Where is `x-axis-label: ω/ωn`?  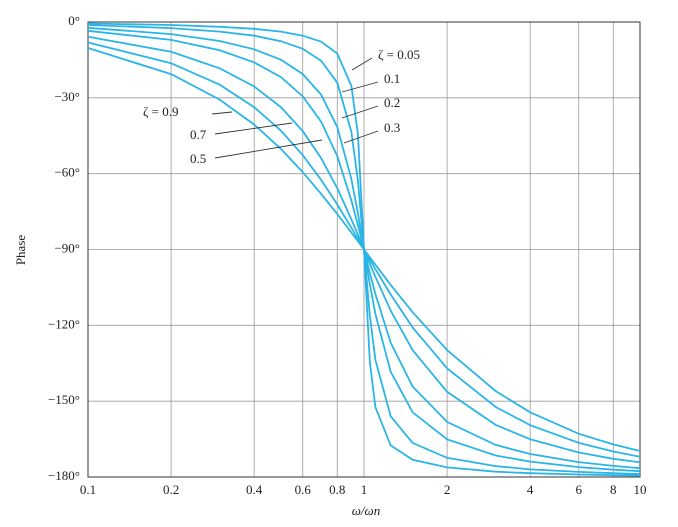 x-axis-label: ω/ωn is located at coordinates (366, 510).